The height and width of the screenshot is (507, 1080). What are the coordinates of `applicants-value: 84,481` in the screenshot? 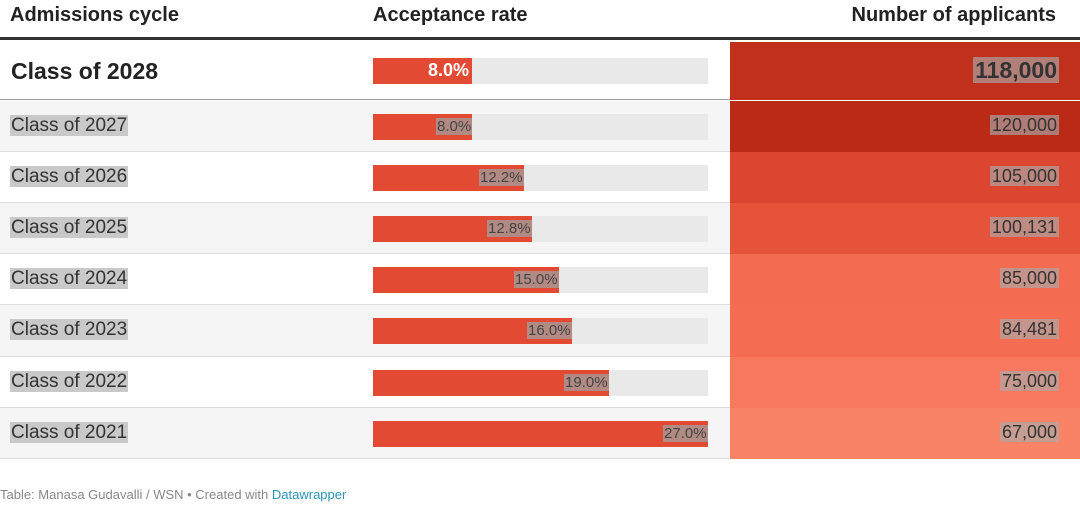 It's located at (1029, 329).